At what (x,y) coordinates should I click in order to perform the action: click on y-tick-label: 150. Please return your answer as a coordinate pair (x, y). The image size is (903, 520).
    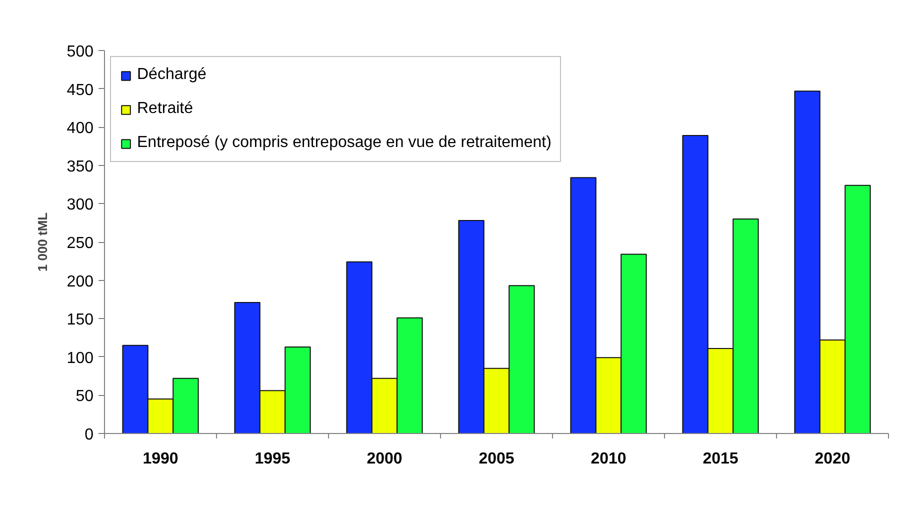
    Looking at the image, I should click on (80, 320).